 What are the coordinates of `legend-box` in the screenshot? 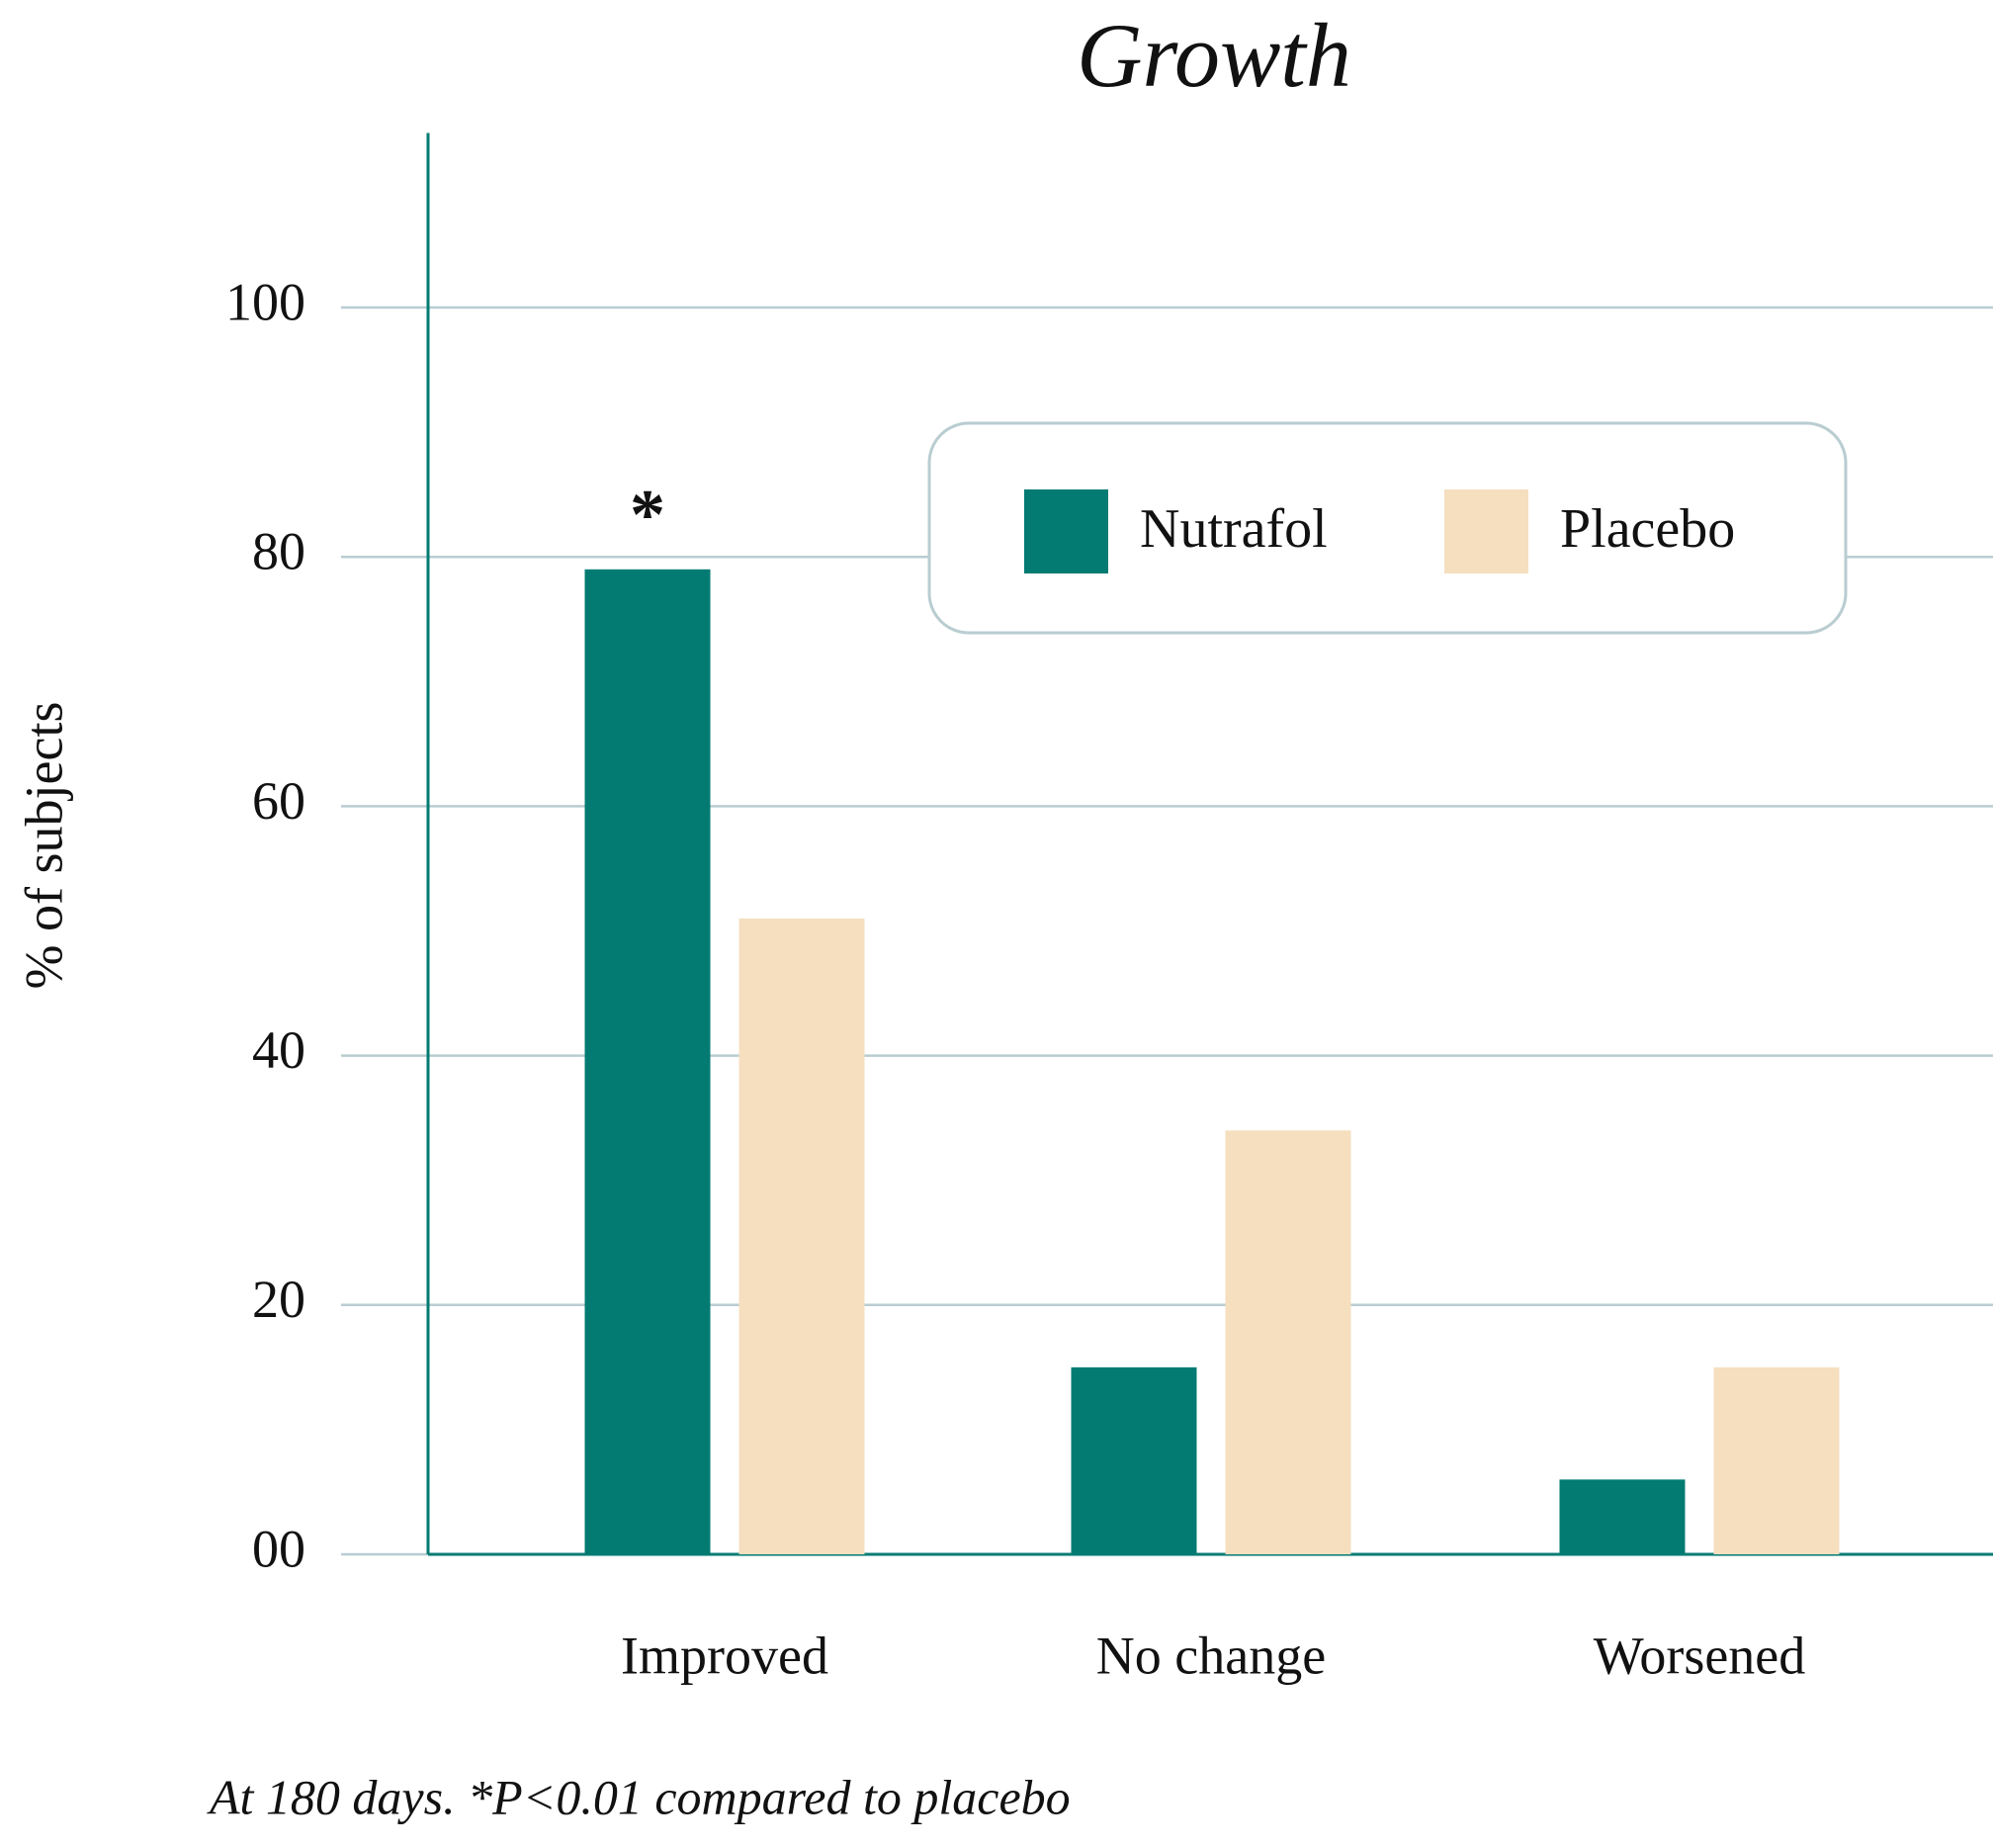 It's located at (1387, 528).